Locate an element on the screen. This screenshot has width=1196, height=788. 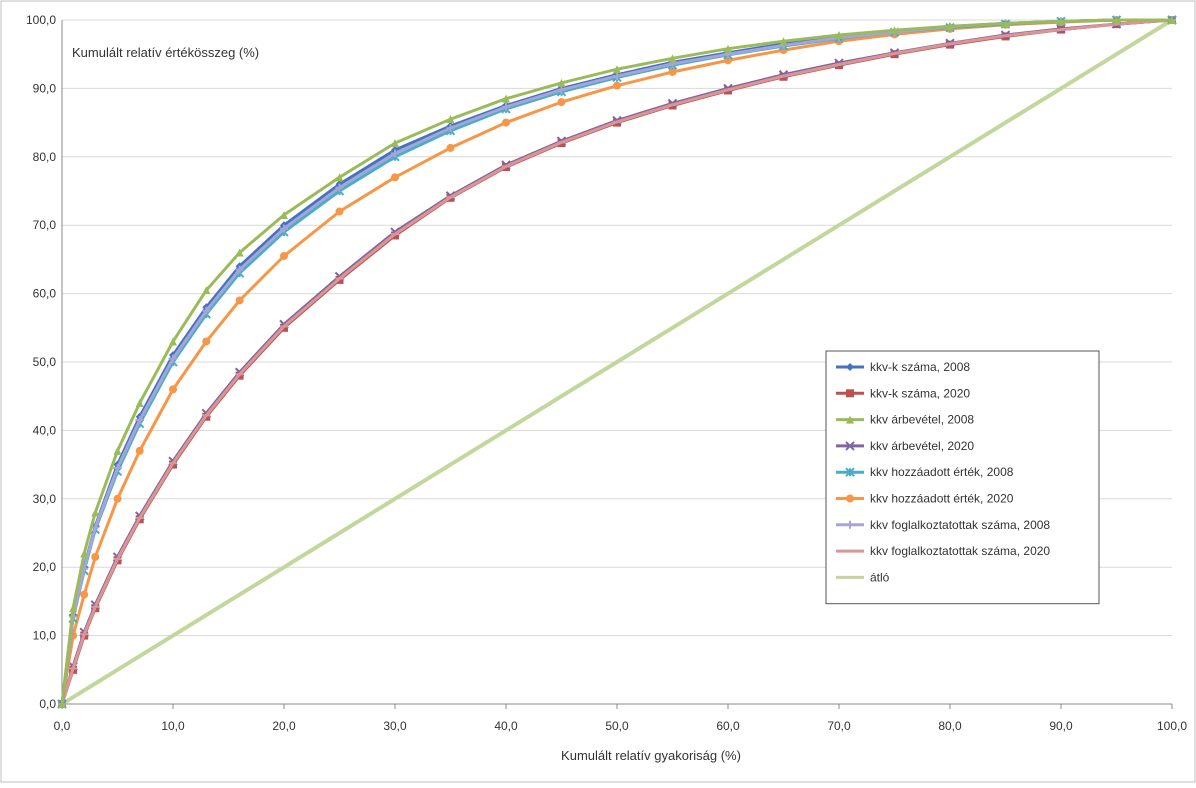
legend-label: kkv hozzáadott érték, 2020 is located at coordinates (942, 499).